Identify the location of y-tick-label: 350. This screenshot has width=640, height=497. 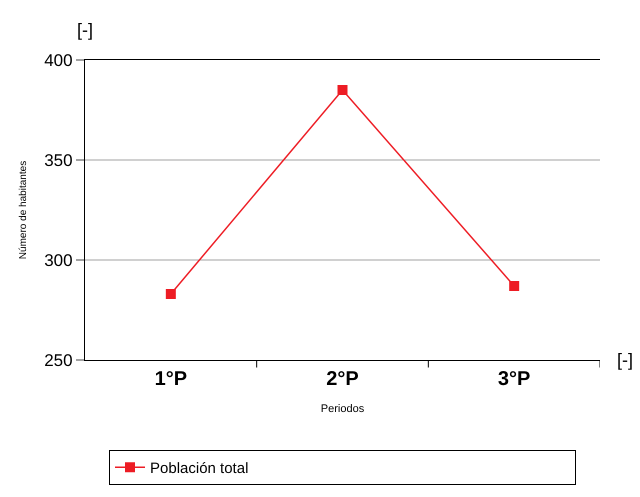
(58, 160).